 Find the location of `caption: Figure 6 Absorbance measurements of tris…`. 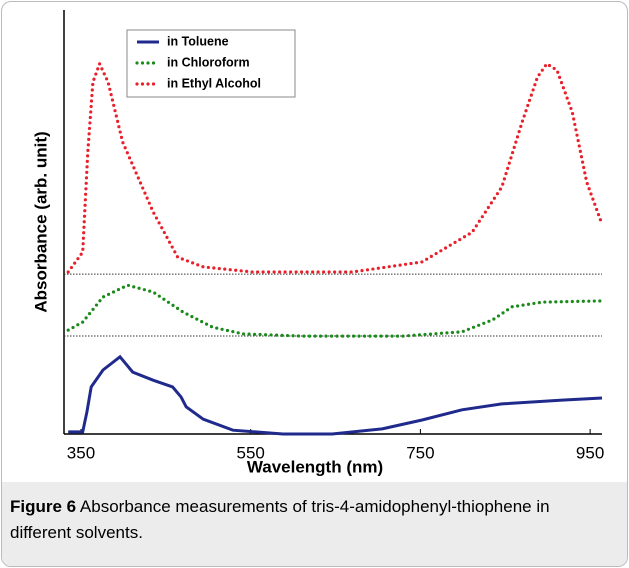

caption: Figure 6 Absorbance measurements of tris… is located at coordinates (314, 524).